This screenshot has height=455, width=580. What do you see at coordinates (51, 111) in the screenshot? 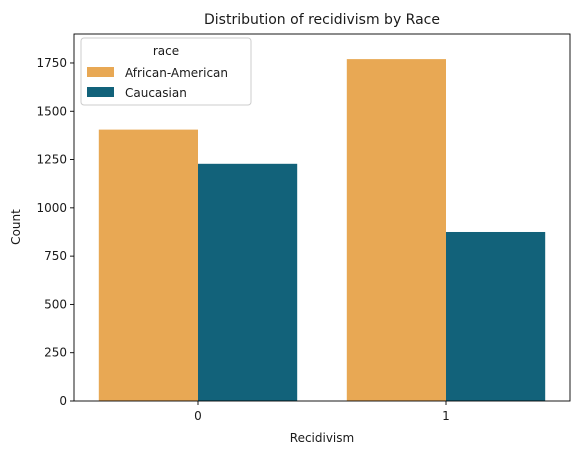
I see `y-tick-label: 1500` at bounding box center [51, 111].